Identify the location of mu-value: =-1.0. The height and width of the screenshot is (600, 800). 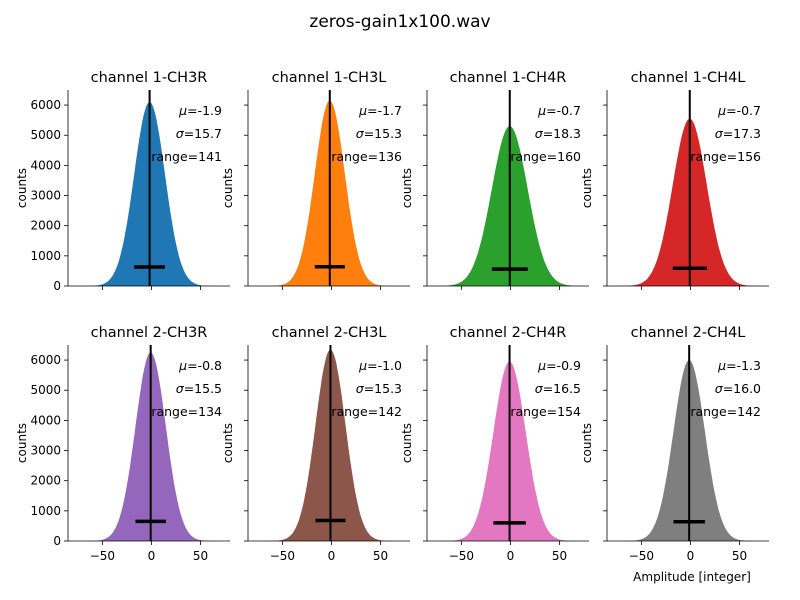
(384, 365).